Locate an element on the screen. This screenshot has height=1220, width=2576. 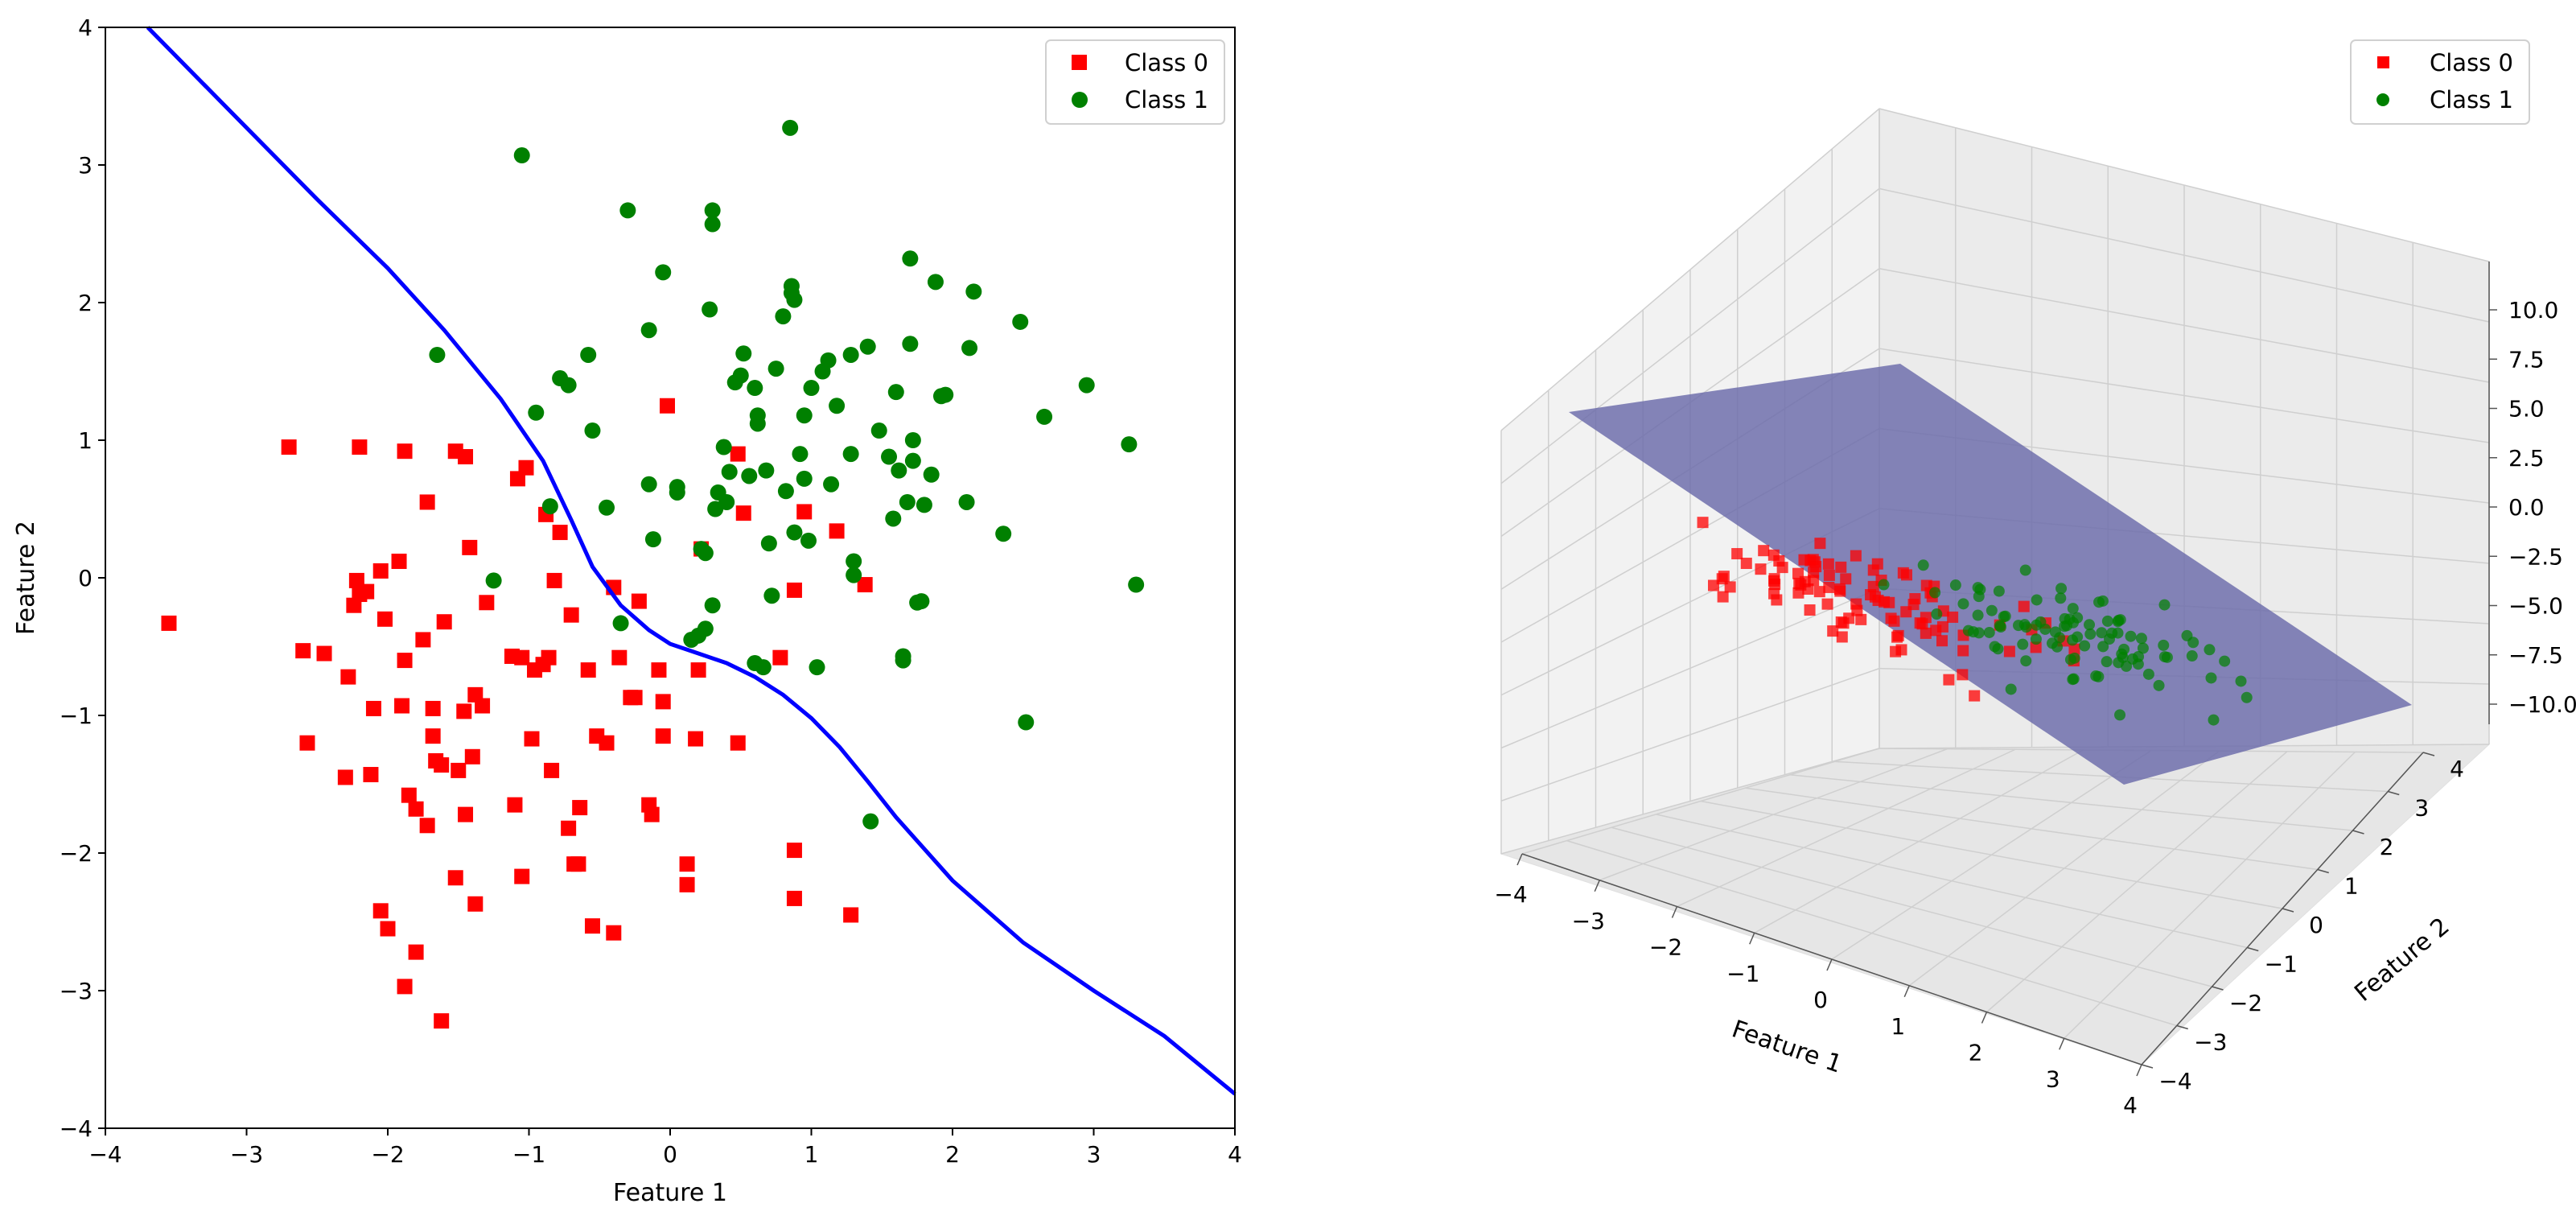
right-wall-grid-line-h is located at coordinates (2184, 396).